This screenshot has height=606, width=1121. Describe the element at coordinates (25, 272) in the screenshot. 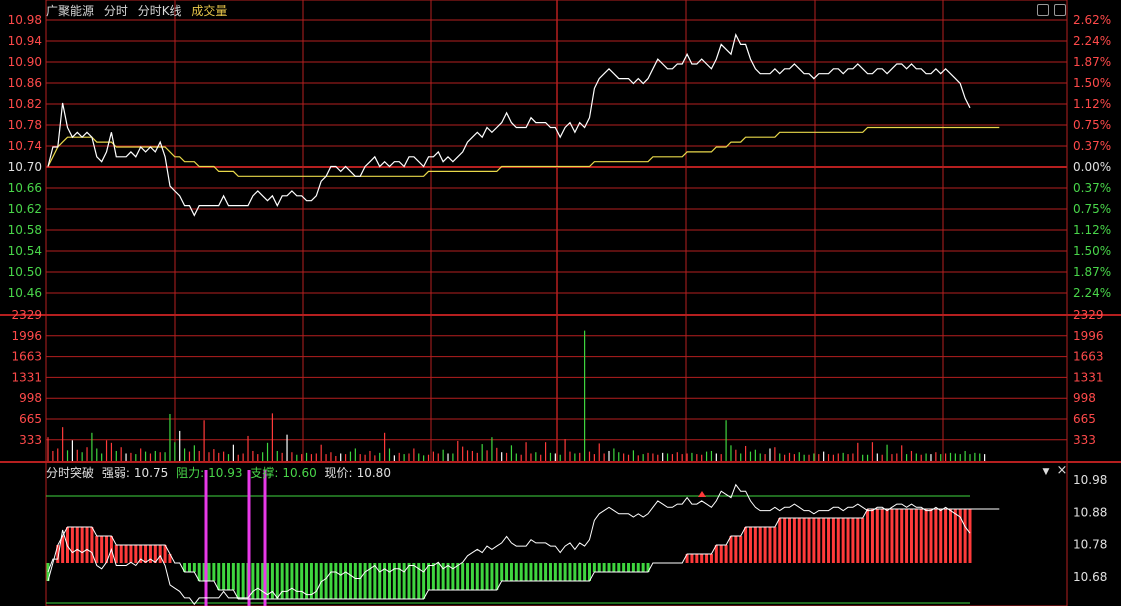

I see `price-tick-label: 10.50` at that location.